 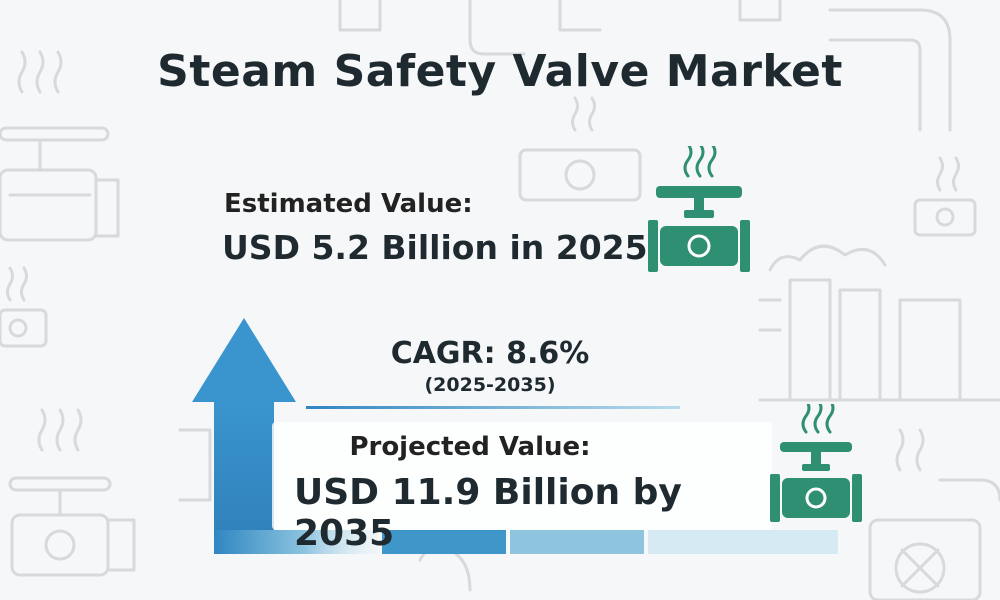 What do you see at coordinates (488, 513) in the screenshot?
I see `projected-value: USD 11.9 Billion by 2035` at bounding box center [488, 513].